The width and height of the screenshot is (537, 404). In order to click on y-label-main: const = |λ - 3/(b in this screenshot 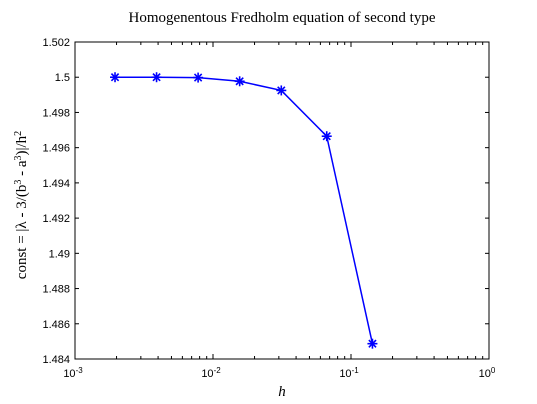, I will do `click(22, 232)`.